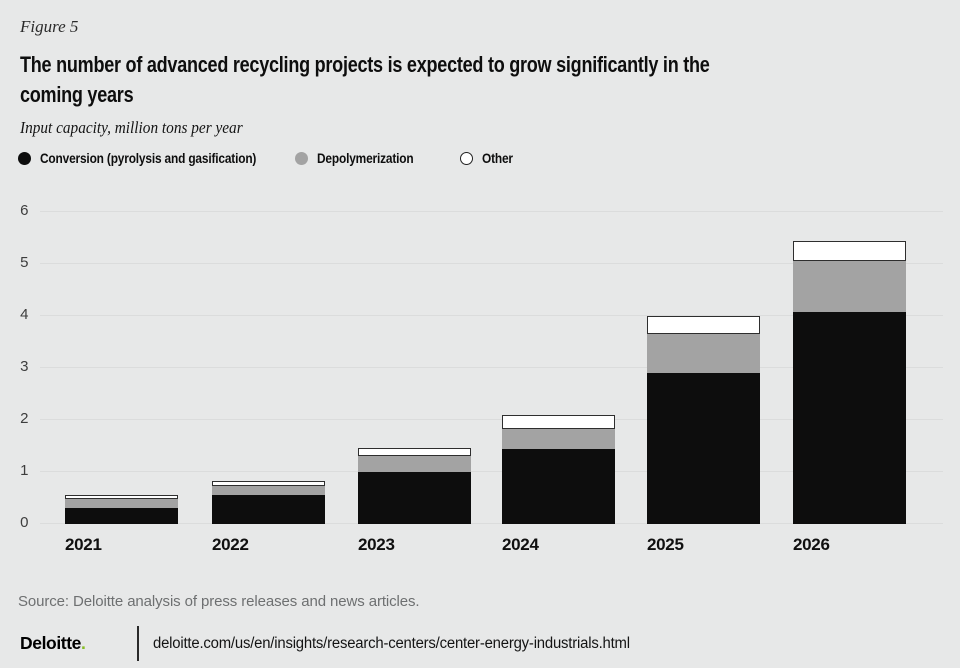 This screenshot has width=960, height=668. Describe the element at coordinates (301, 158) in the screenshot. I see `depolymerization-dot-icon` at that location.